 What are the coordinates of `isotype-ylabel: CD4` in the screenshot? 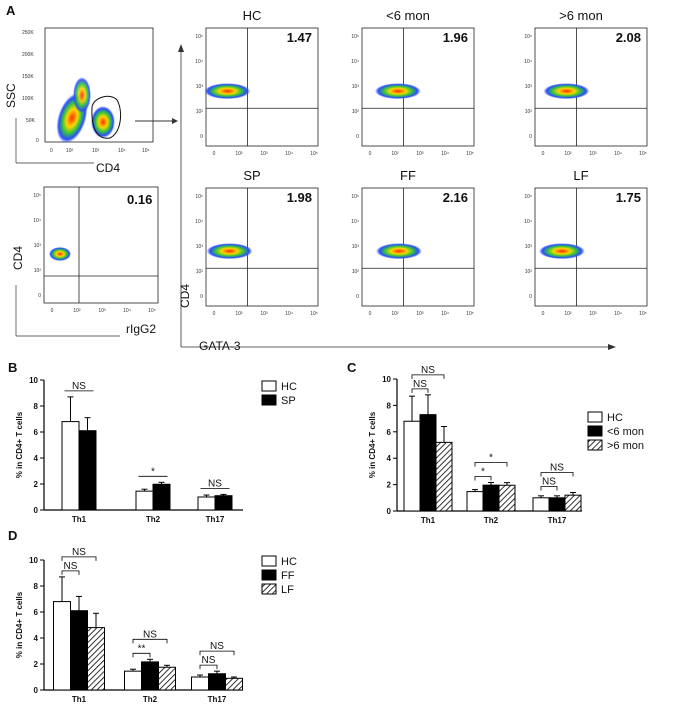 It's located at (18, 258).